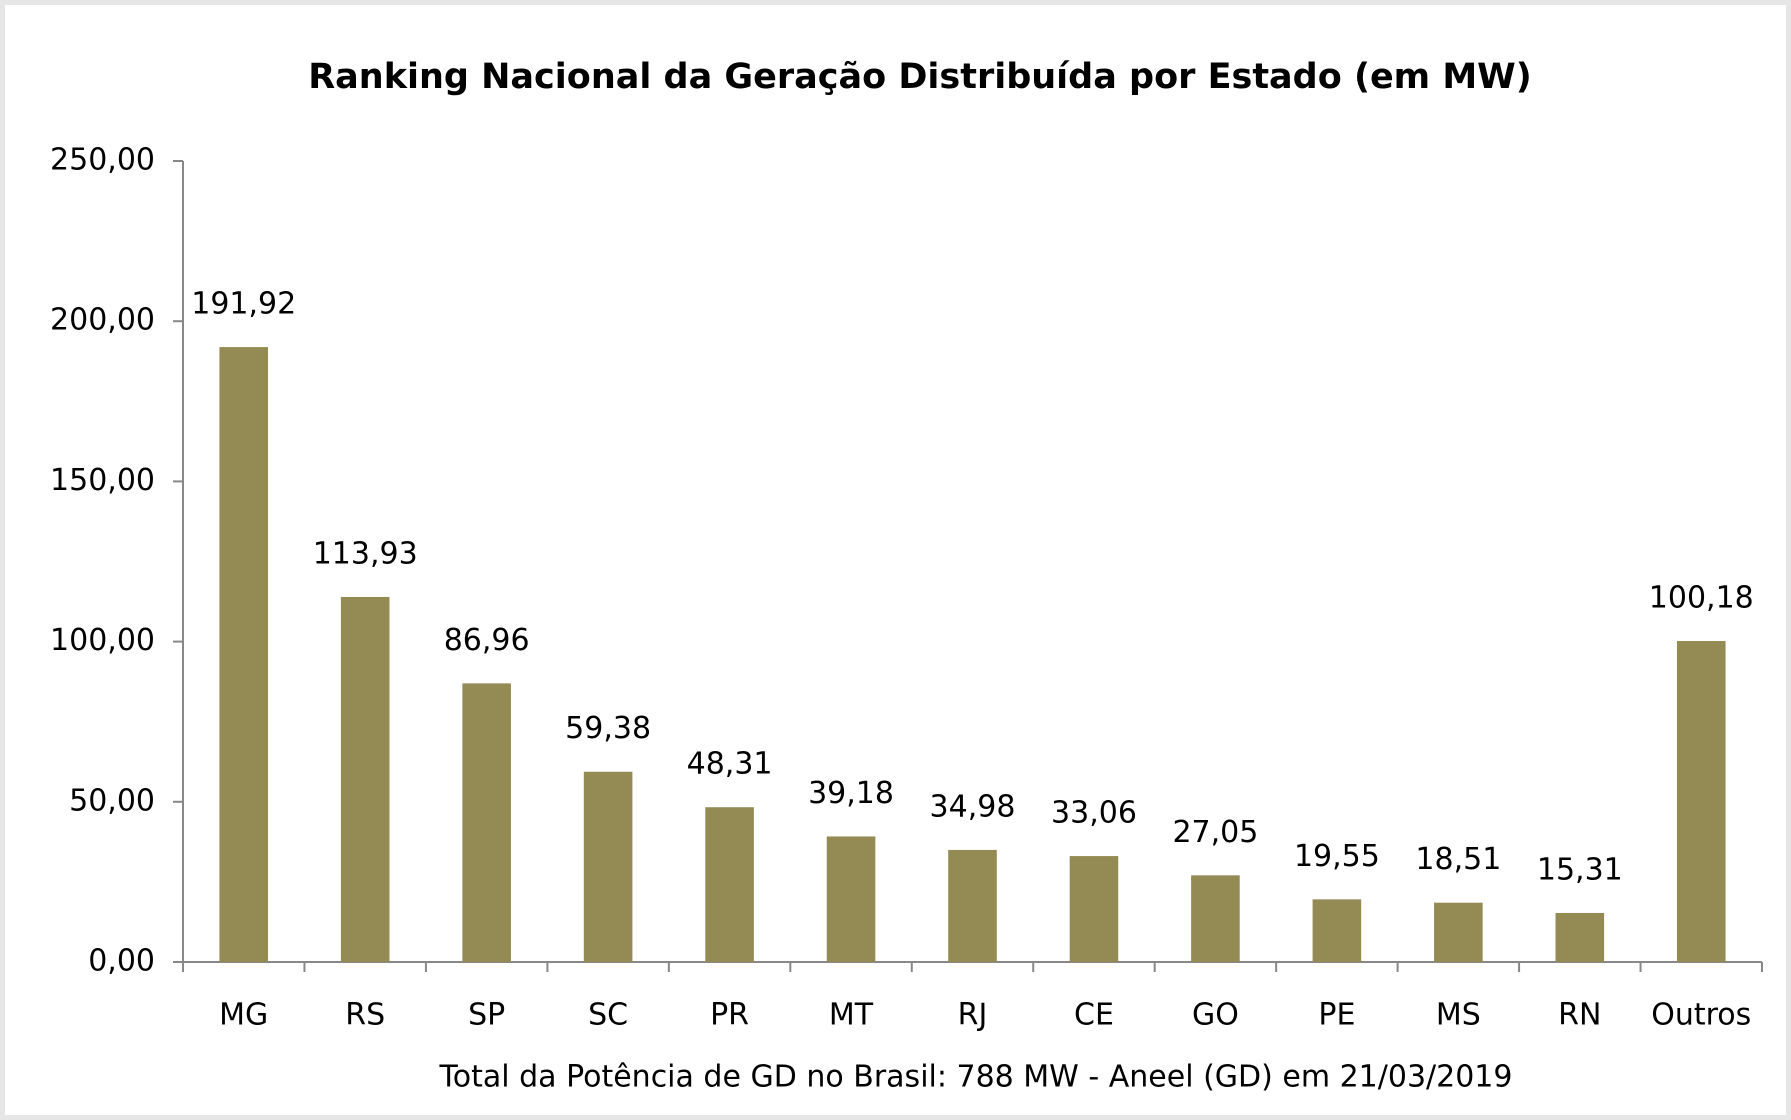  Describe the element at coordinates (973, 1015) in the screenshot. I see `x-tick-label: RJ` at that location.